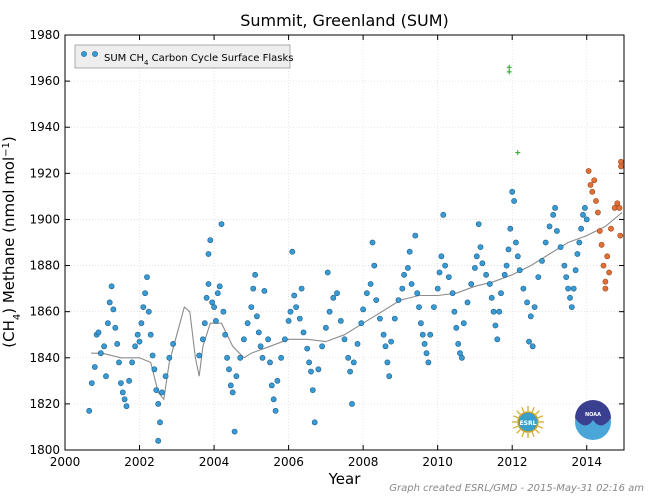 The image size is (650, 500). I want to click on x-tick-label: 2012, so click(512, 462).